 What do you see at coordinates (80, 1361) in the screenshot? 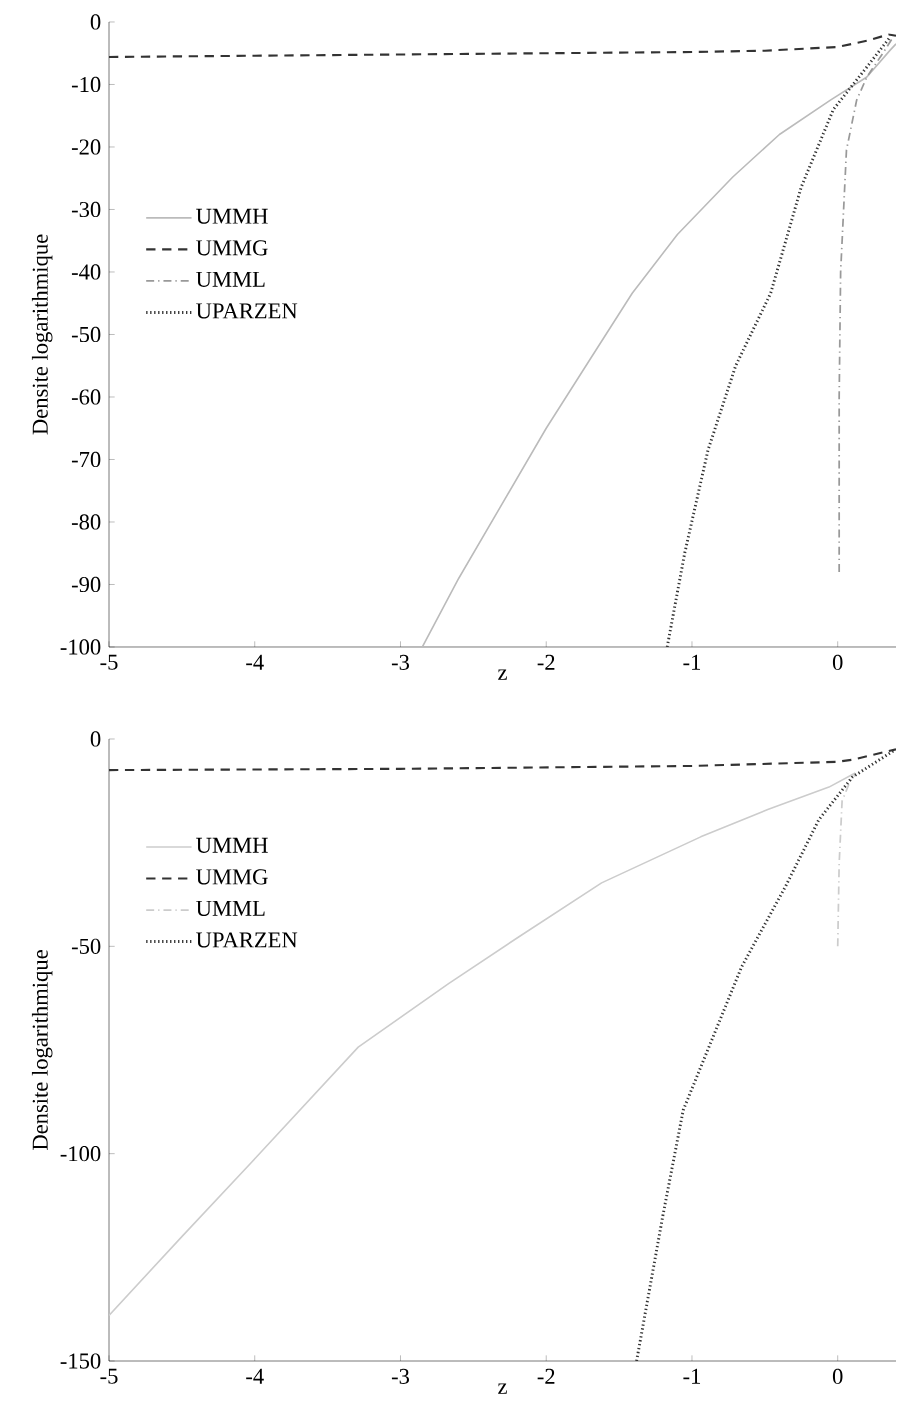
I see `y-tick-label: -150` at bounding box center [80, 1361].